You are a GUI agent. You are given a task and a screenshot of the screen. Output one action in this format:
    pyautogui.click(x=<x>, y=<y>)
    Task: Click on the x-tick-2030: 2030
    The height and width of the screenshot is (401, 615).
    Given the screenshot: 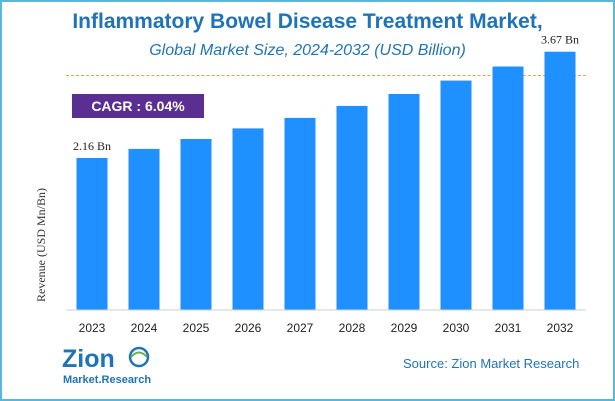 What is the action you would take?
    pyautogui.click(x=456, y=328)
    